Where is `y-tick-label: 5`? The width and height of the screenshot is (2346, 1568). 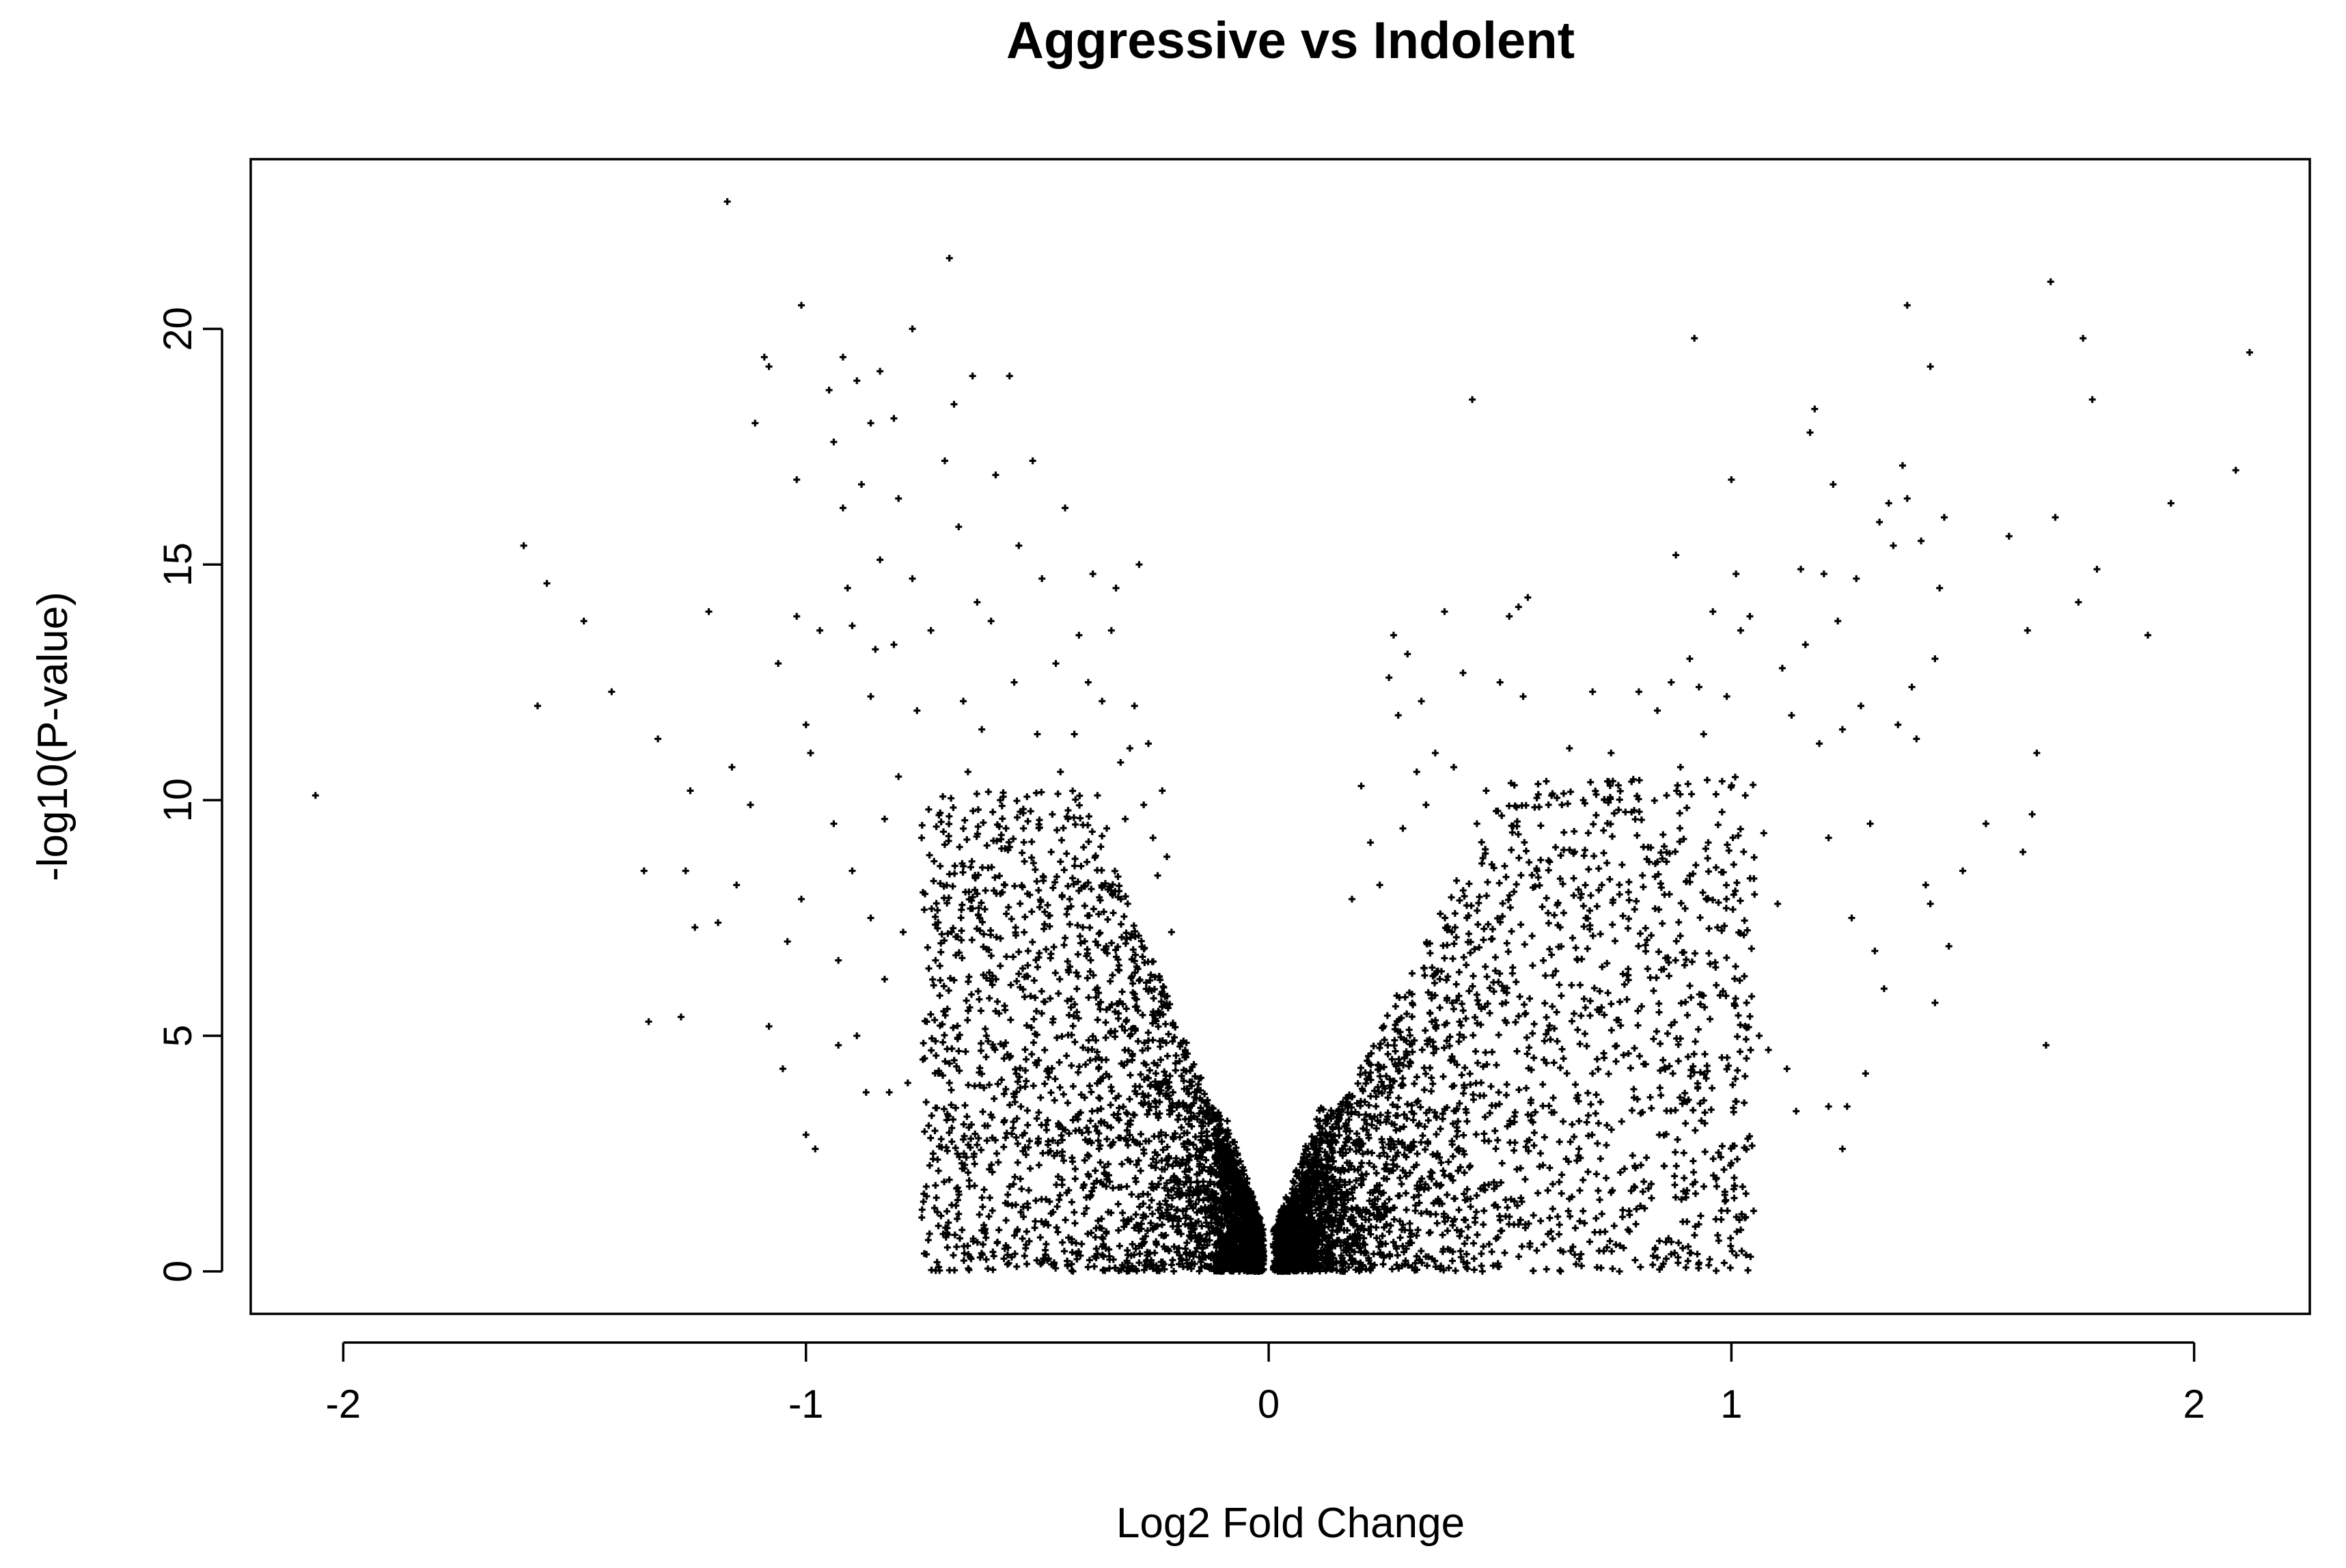
y-tick-label: 5 is located at coordinates (178, 1036).